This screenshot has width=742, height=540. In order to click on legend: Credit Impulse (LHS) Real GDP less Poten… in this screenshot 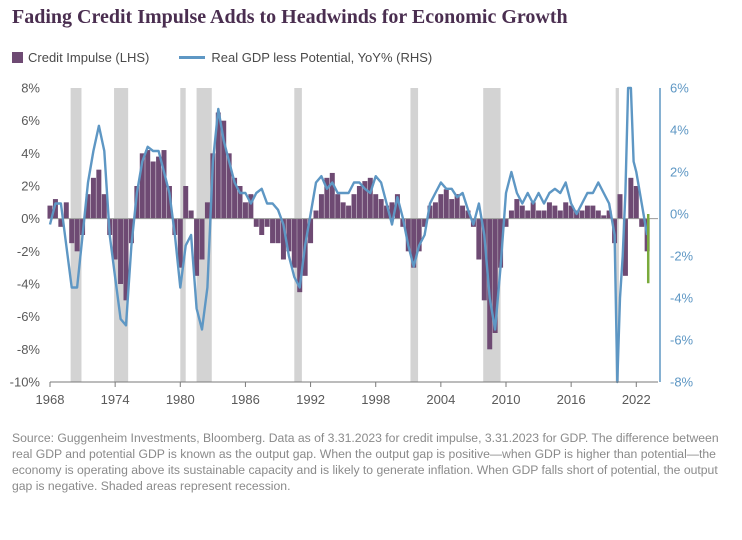, I will do `click(222, 57)`.